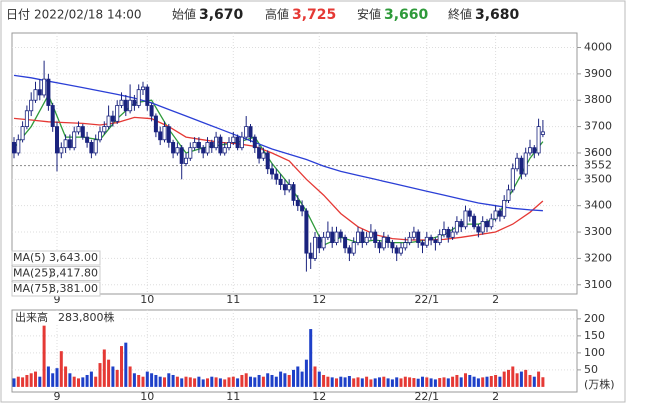 The height and width of the screenshot is (408, 650). Describe the element at coordinates (594, 318) in the screenshot. I see `y-tick-label: 200` at that location.